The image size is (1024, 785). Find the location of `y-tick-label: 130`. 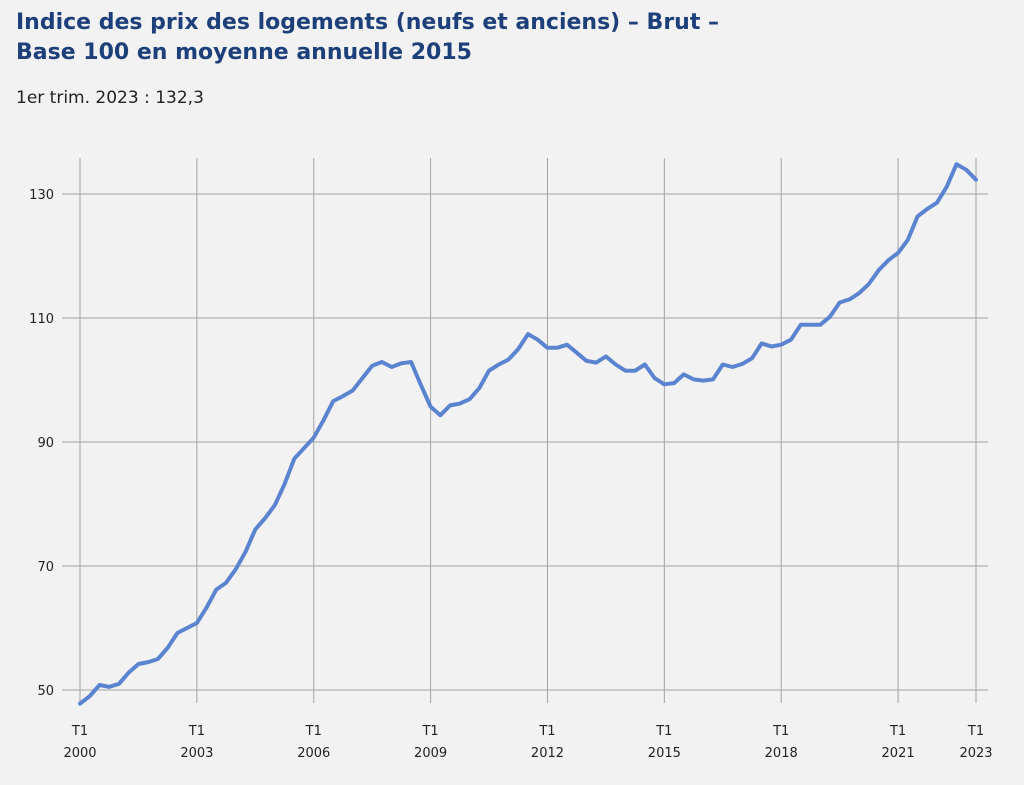

y-tick-label: 130 is located at coordinates (41, 195).